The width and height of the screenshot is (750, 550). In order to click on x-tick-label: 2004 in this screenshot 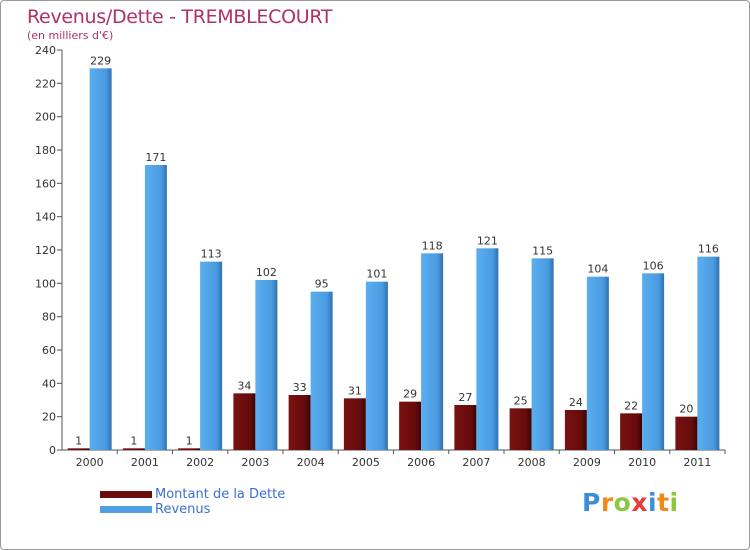, I will do `click(311, 462)`.